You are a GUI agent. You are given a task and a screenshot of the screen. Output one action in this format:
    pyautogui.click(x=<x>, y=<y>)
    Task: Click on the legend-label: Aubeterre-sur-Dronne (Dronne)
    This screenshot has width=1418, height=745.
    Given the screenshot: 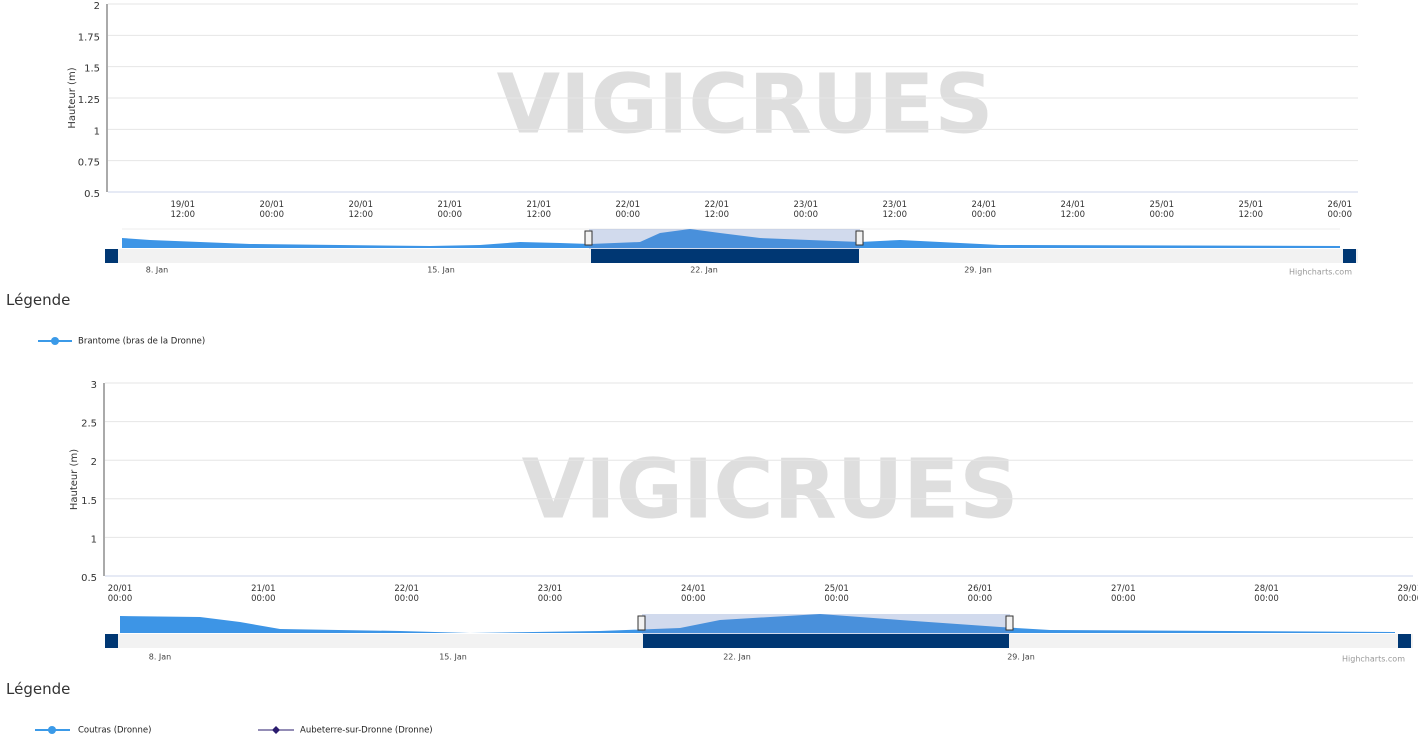 What is the action you would take?
    pyautogui.click(x=366, y=731)
    